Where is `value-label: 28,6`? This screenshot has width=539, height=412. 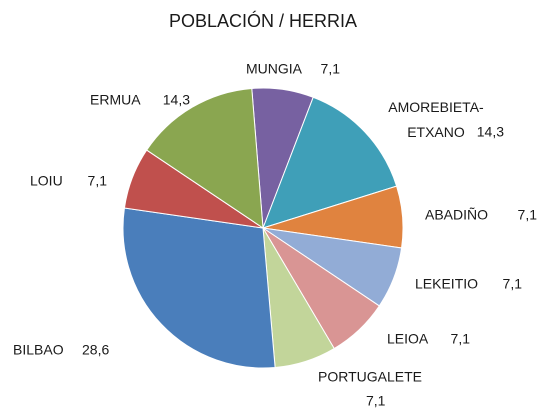 value-label: 28,6 is located at coordinates (95, 350).